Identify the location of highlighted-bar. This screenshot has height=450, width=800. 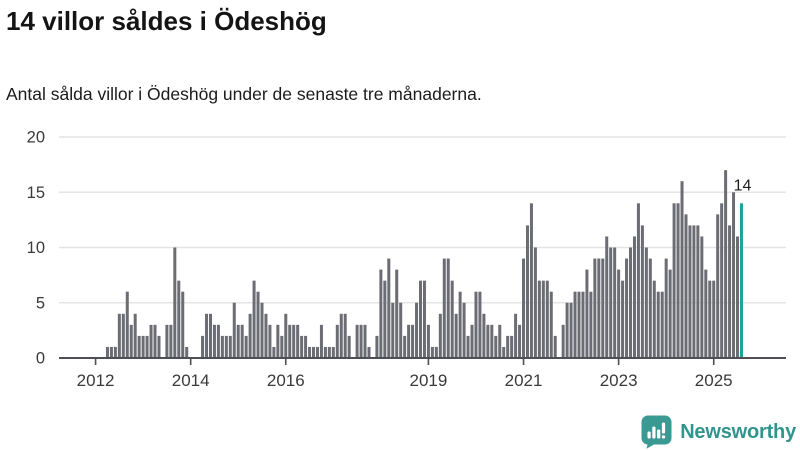
(741, 280).